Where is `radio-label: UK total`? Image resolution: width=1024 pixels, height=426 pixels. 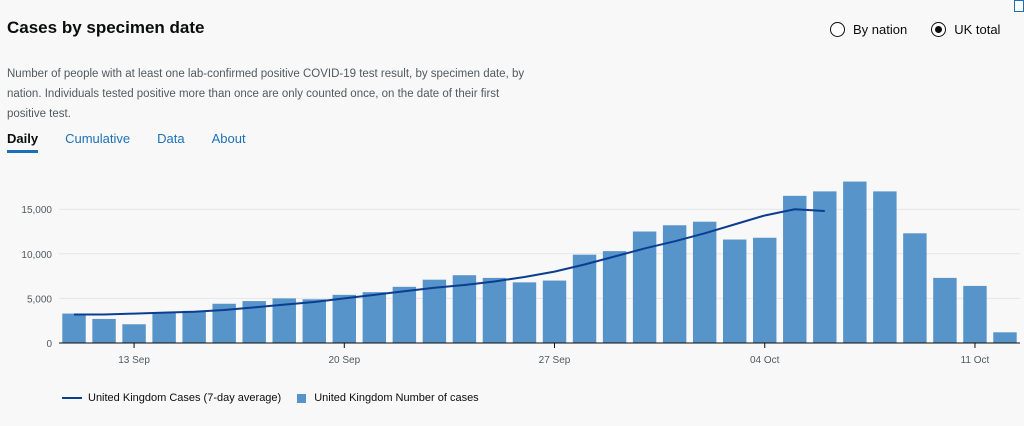
radio-label: UK total is located at coordinates (977, 29).